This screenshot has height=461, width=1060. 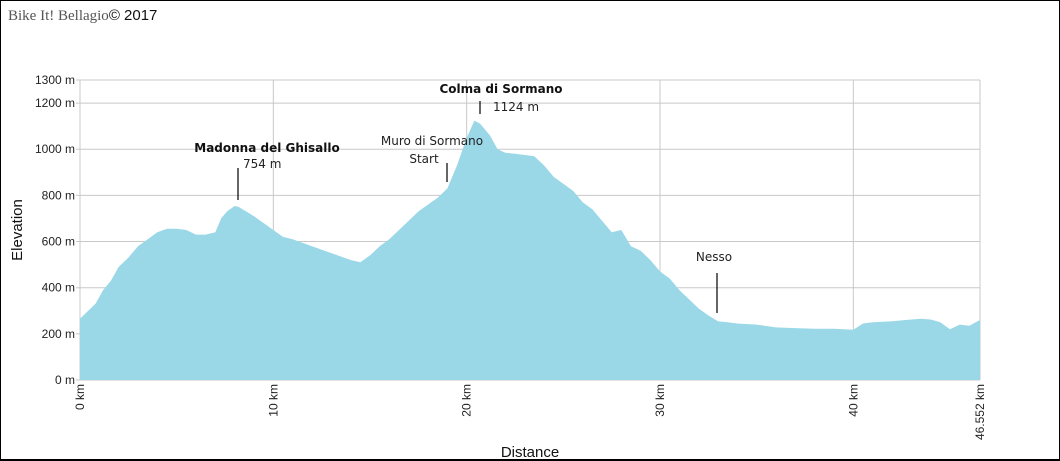 I want to click on y-tick-label: 600 m, so click(x=58, y=242).